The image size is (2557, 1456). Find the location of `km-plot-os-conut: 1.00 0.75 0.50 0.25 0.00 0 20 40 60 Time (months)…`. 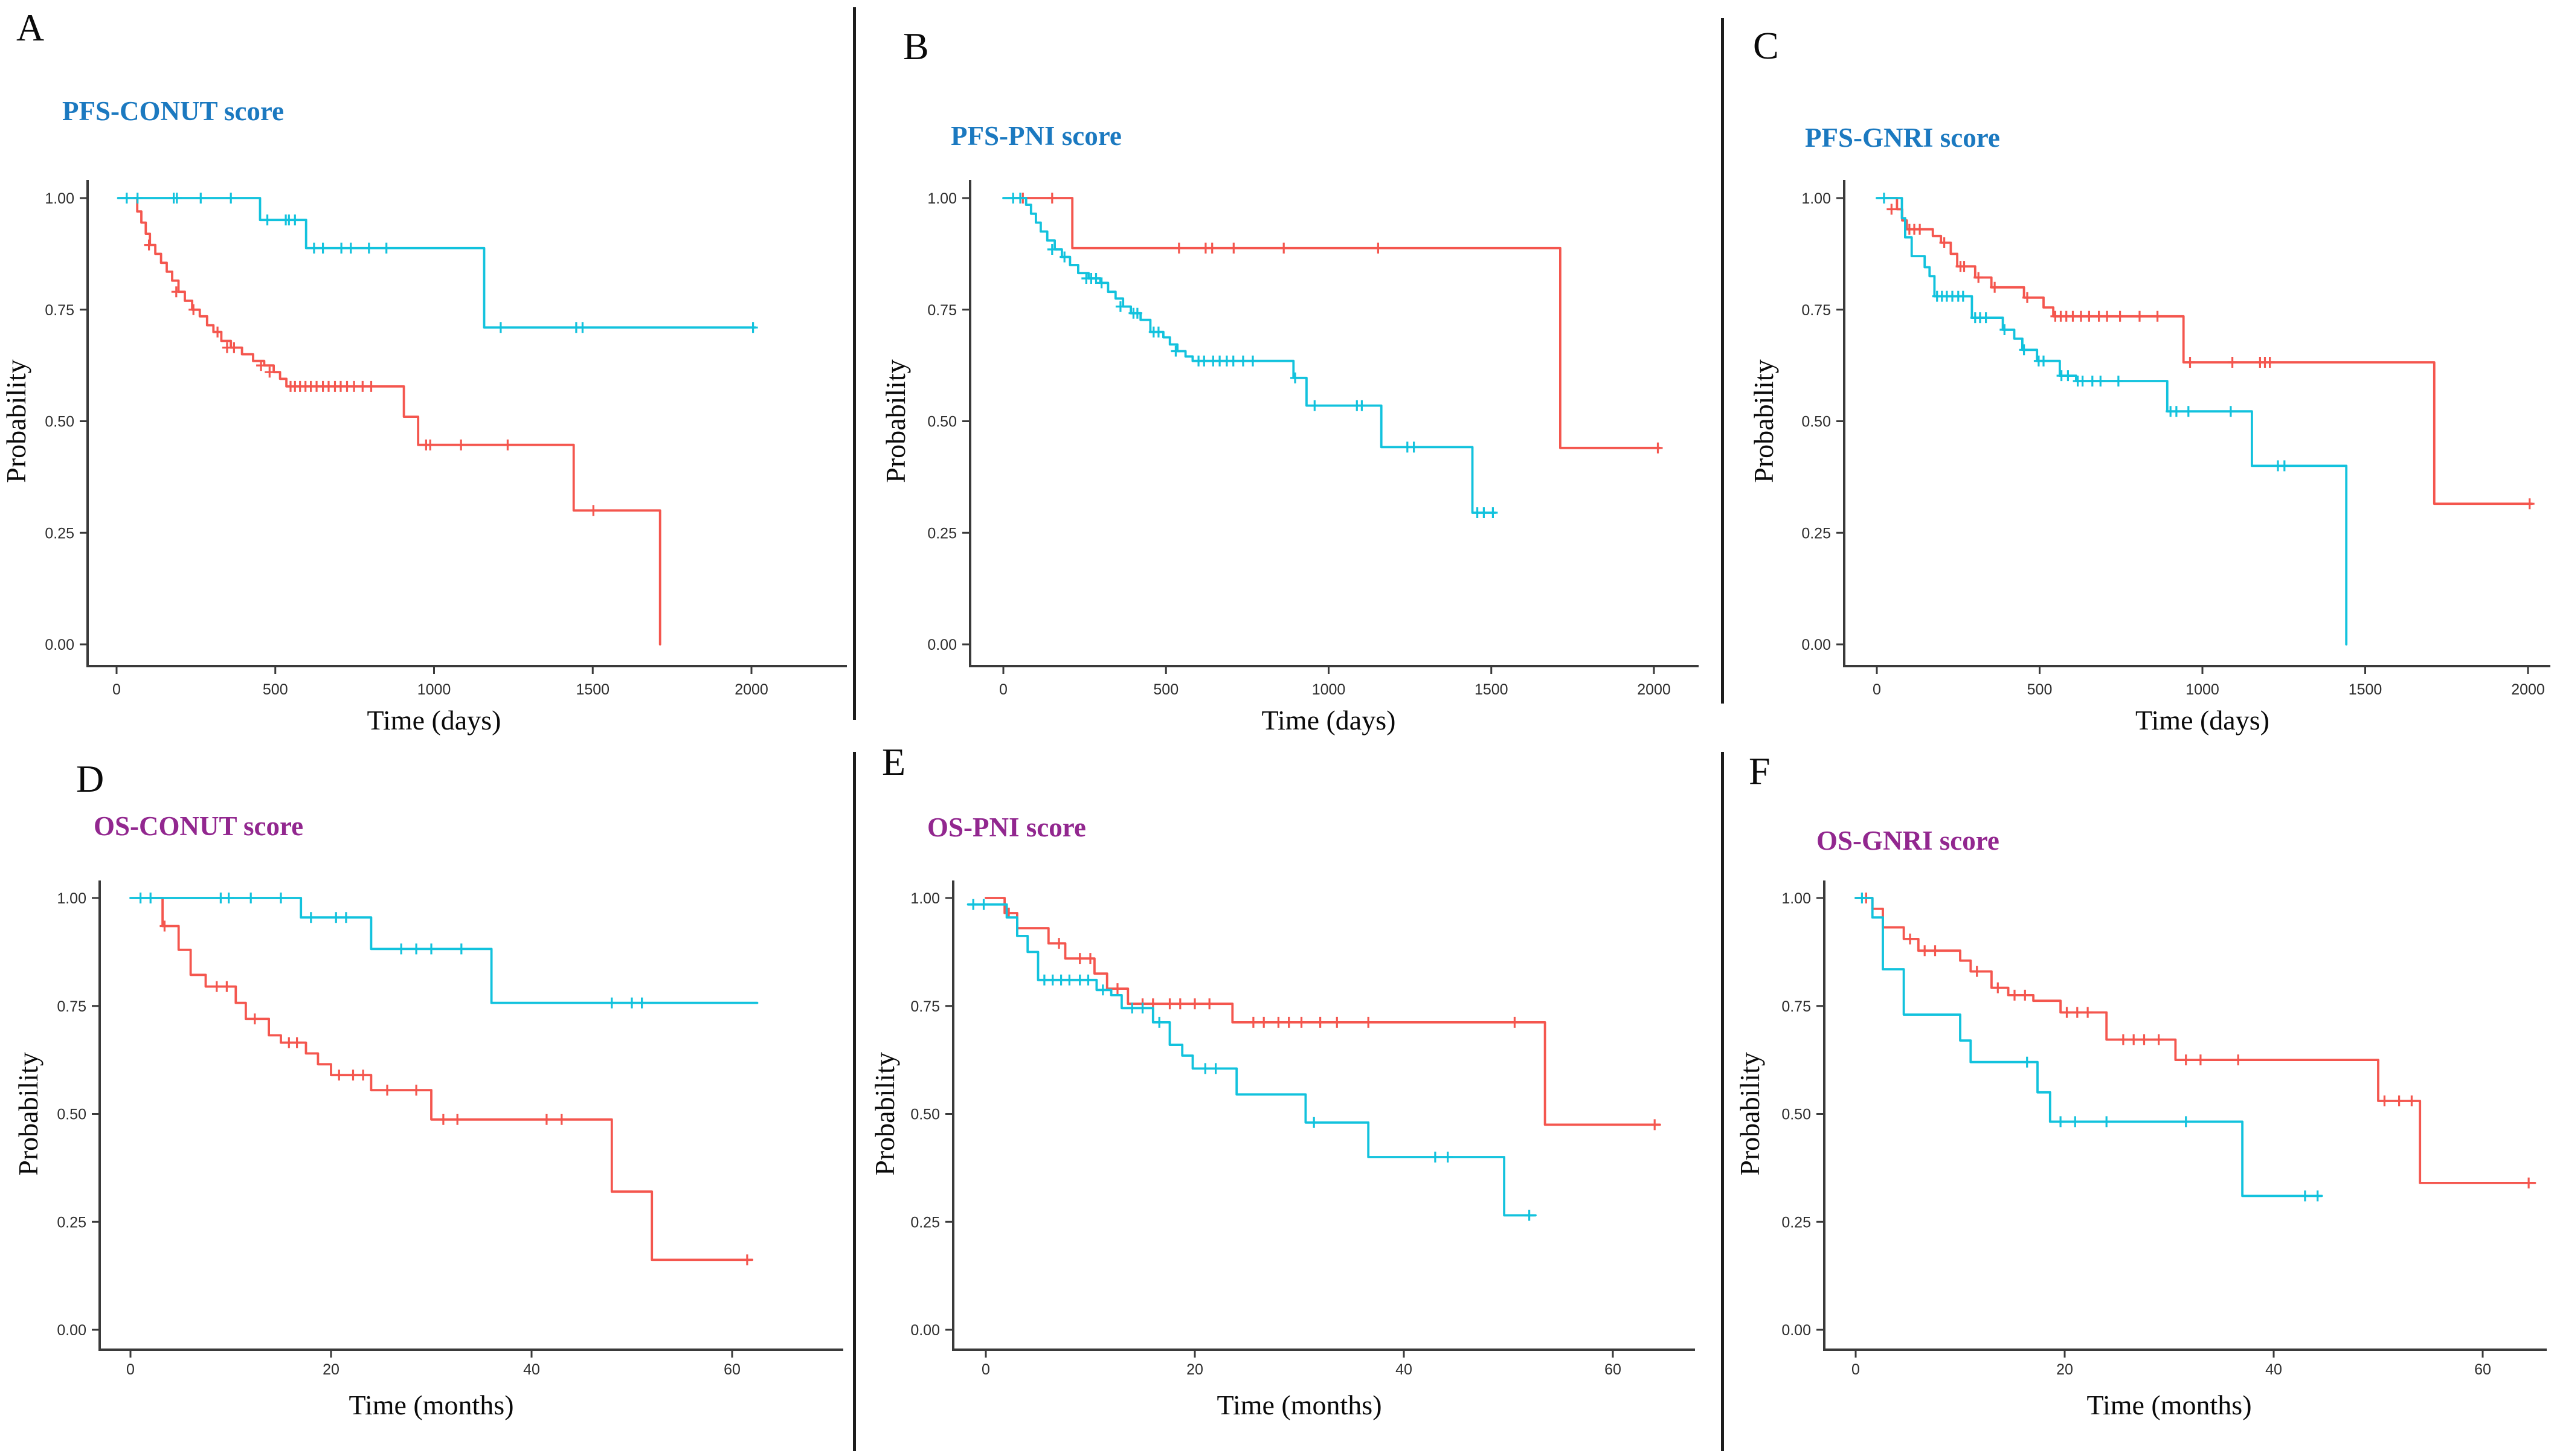

km-plot-os-conut: 1.00 0.75 0.50 0.25 0.00 0 20 40 60 Time (months)… is located at coordinates (428, 1150).